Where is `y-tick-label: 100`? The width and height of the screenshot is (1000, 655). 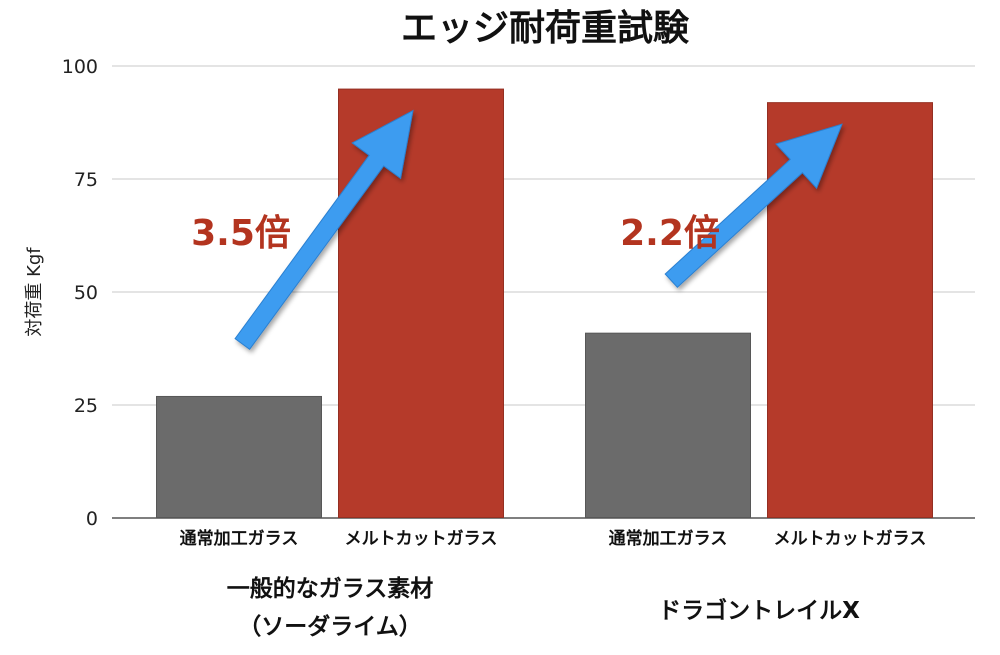
y-tick-label: 100 is located at coordinates (80, 67).